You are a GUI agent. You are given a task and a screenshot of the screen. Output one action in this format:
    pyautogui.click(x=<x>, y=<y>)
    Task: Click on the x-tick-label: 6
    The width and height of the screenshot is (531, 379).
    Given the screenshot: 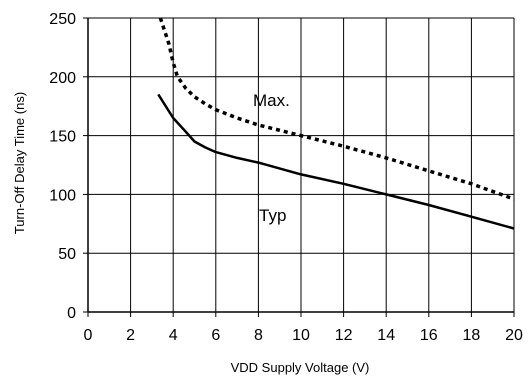 What is the action you would take?
    pyautogui.click(x=215, y=335)
    